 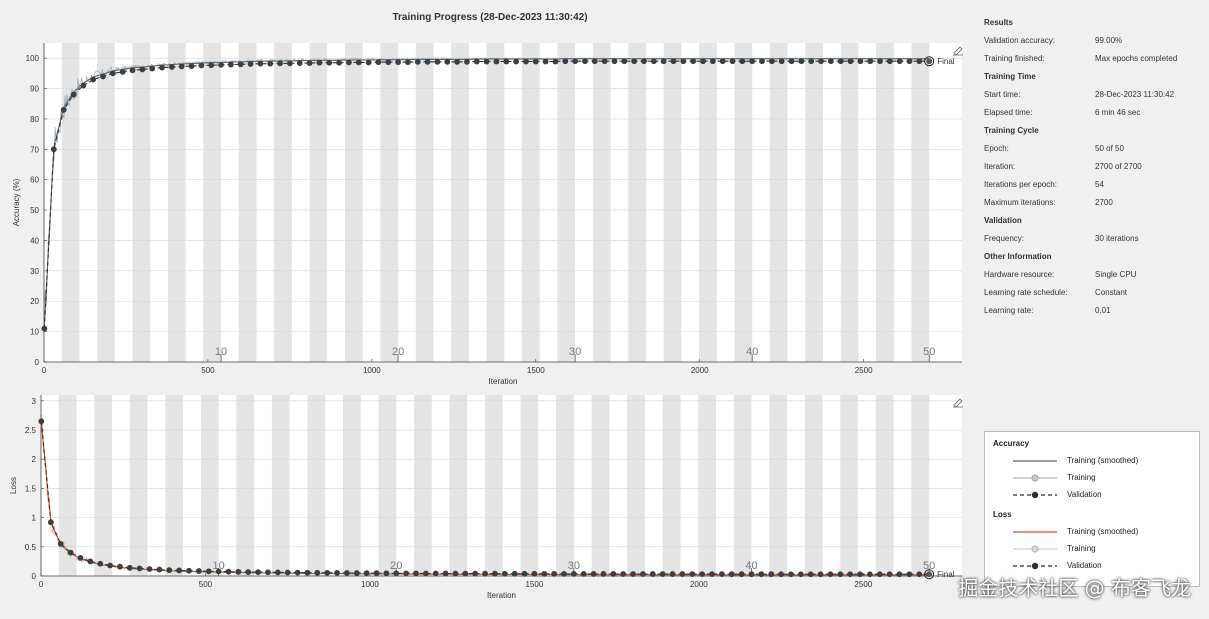 What do you see at coordinates (1091, 41) in the screenshot?
I see `info-row: Validation accuracy: 99.00%` at bounding box center [1091, 41].